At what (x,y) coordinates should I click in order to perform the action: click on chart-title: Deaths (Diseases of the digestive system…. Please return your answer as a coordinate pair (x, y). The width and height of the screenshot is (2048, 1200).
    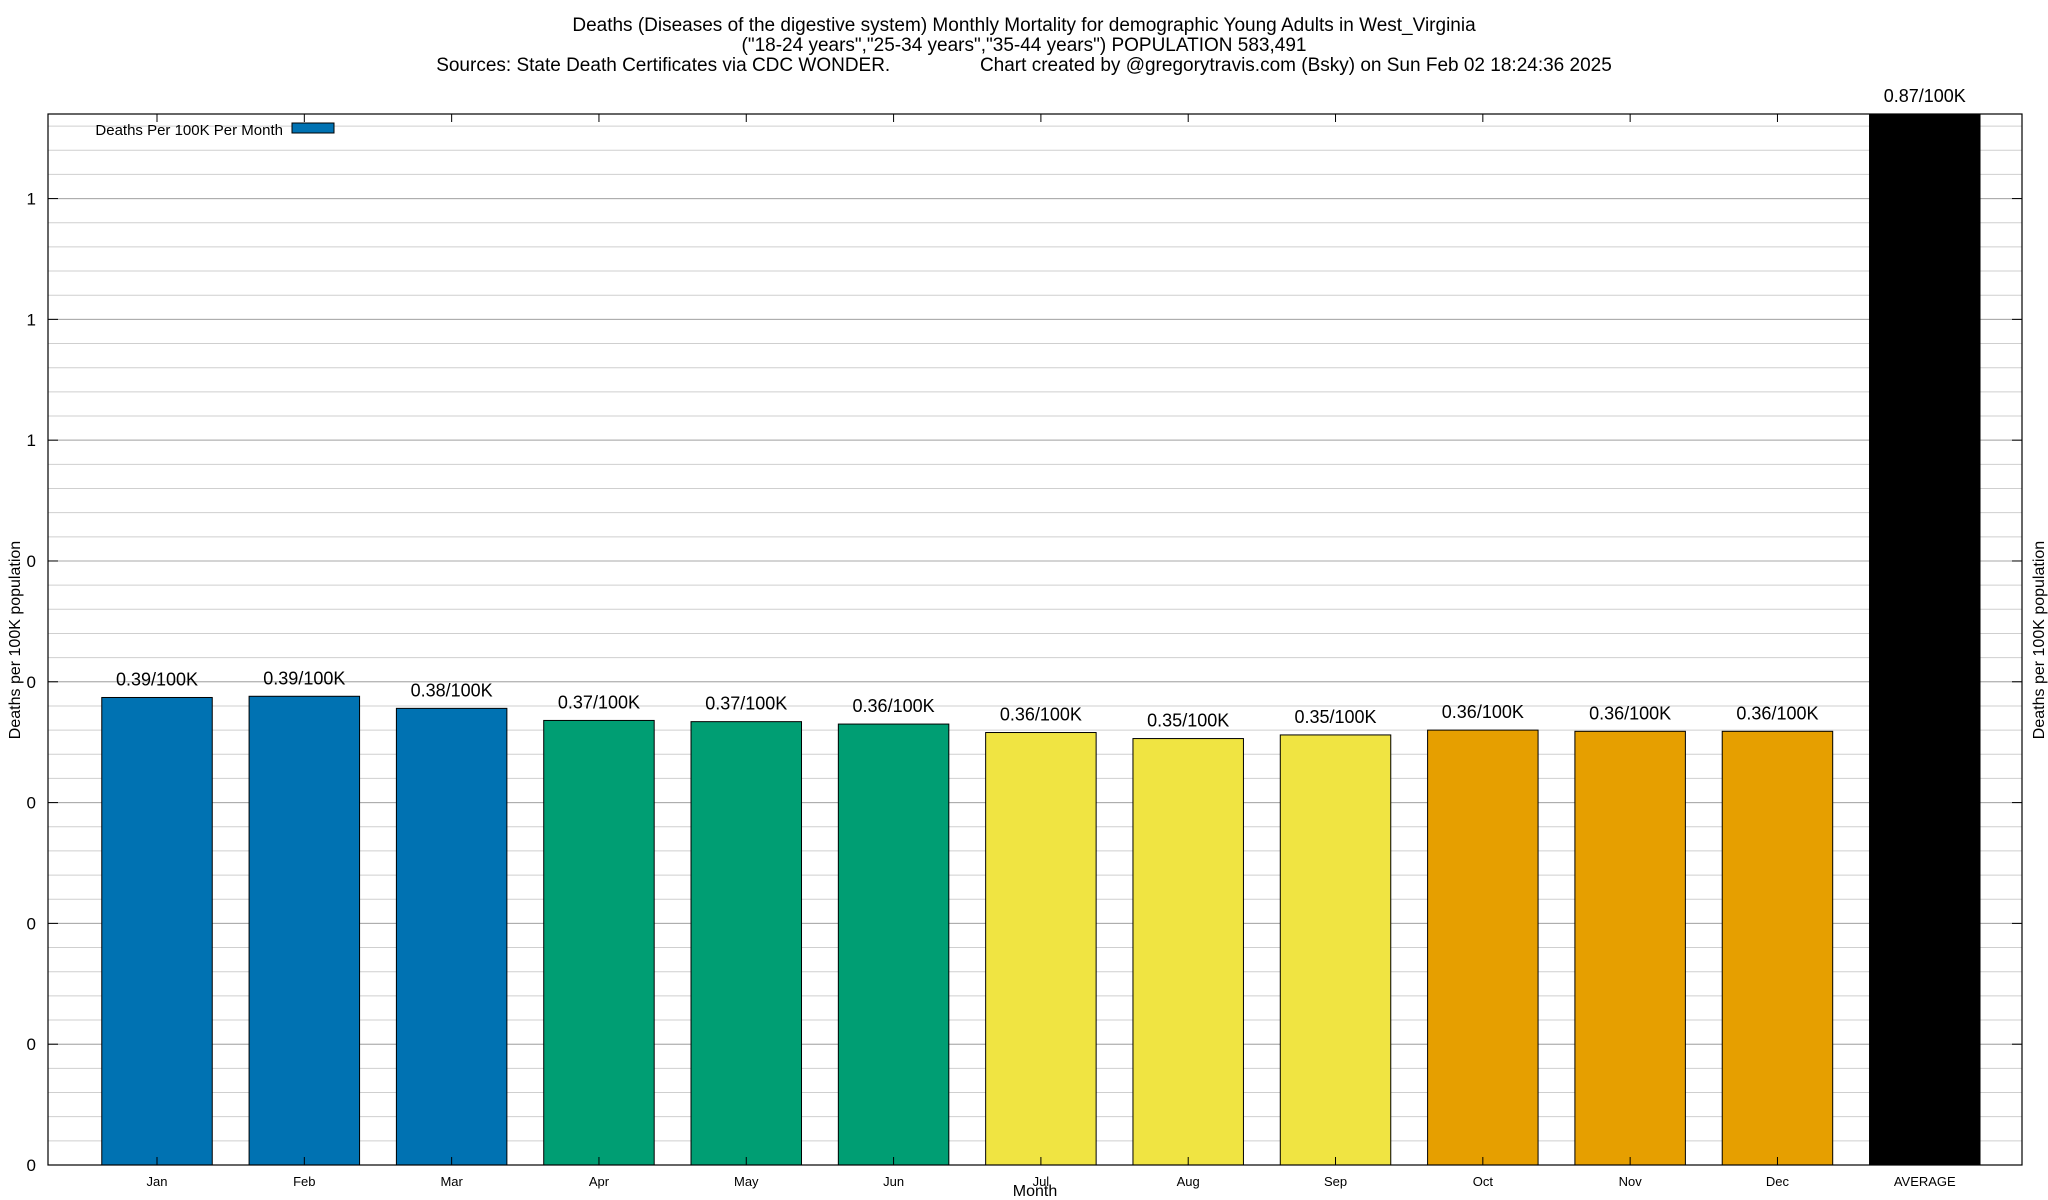
    Looking at the image, I should click on (1024, 45).